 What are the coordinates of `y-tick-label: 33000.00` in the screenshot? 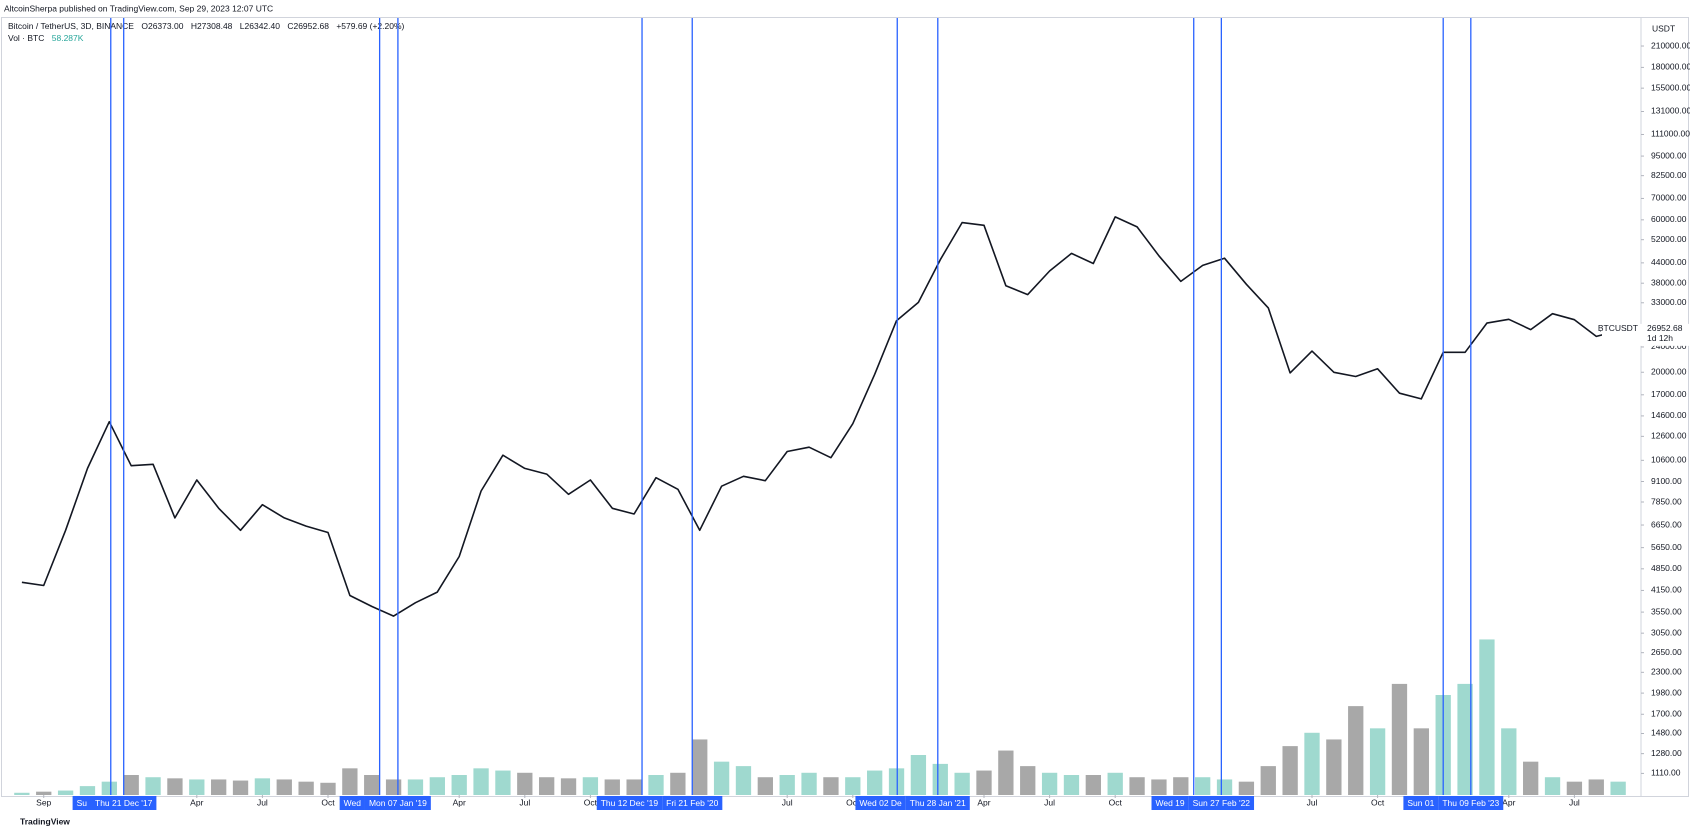 It's located at (1669, 302).